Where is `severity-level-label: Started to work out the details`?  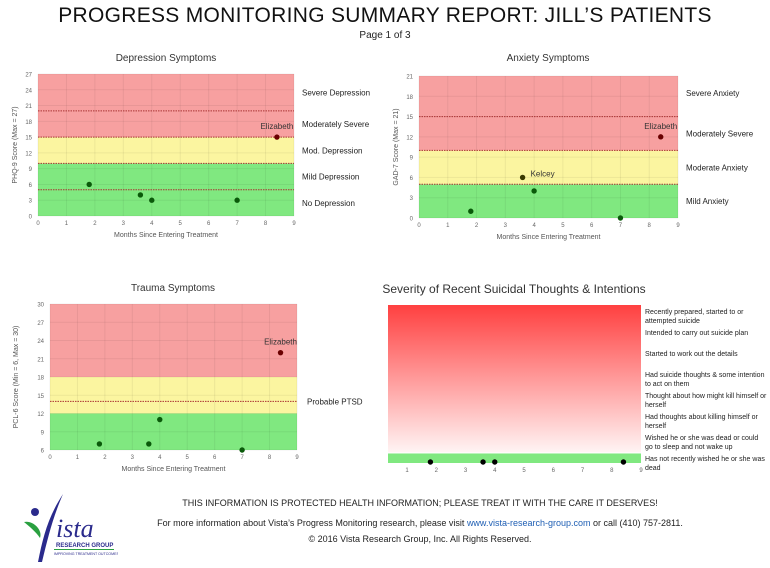
severity-level-label: Started to work out the details is located at coordinates (691, 354).